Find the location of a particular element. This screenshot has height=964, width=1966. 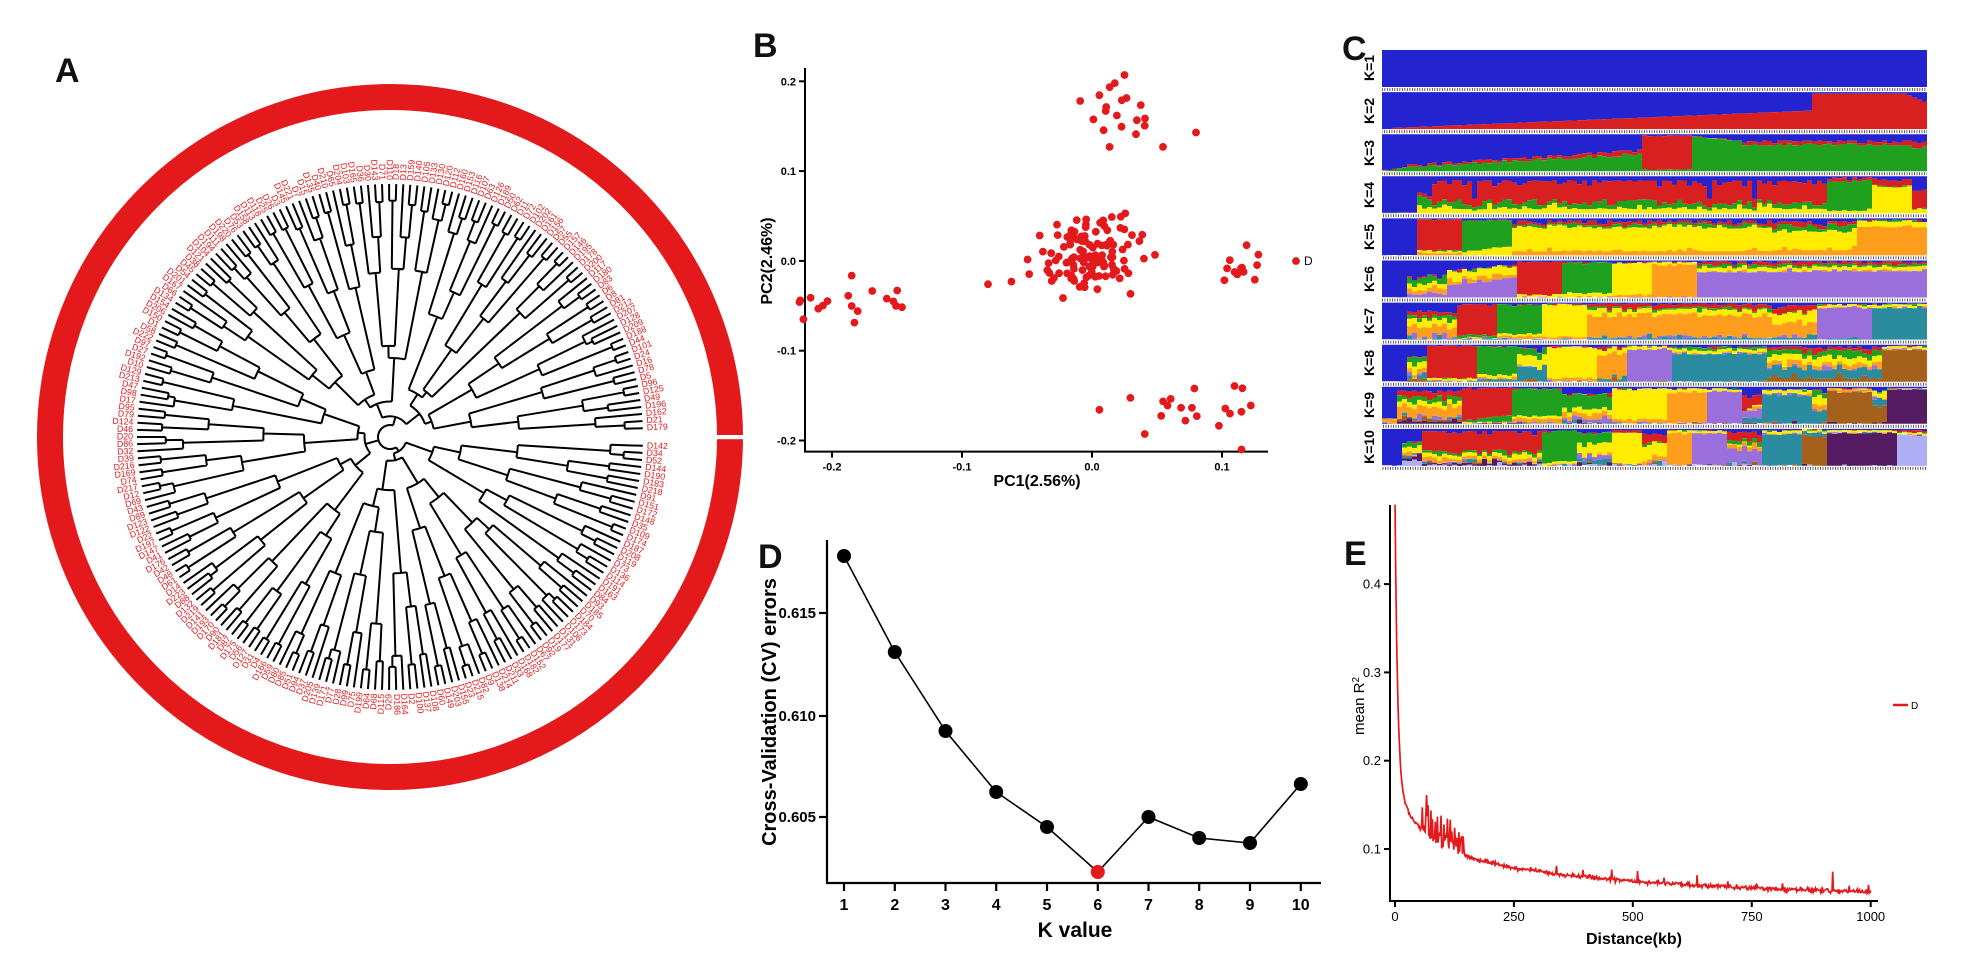

svg-text: D34 is located at coordinates (654, 453).